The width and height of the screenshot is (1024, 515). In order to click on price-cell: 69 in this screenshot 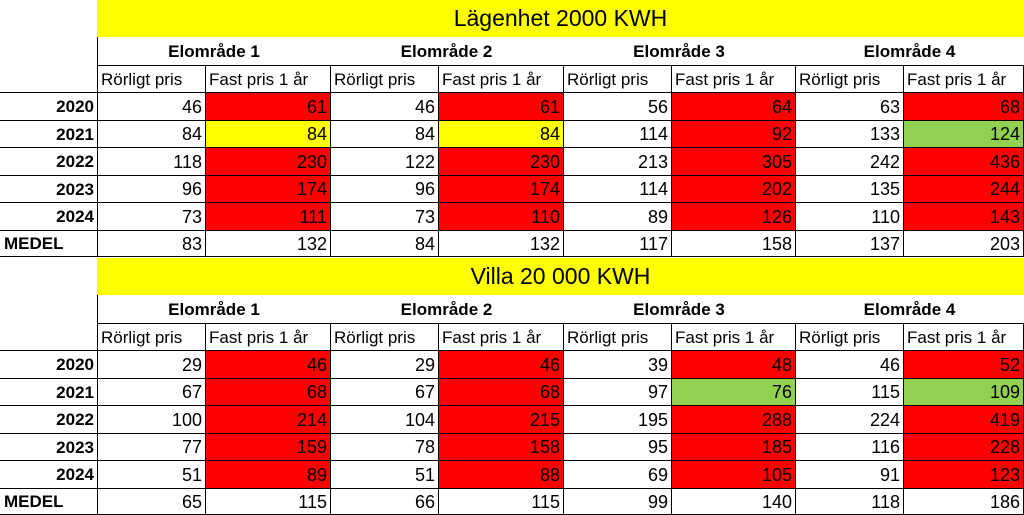, I will do `click(617, 474)`.